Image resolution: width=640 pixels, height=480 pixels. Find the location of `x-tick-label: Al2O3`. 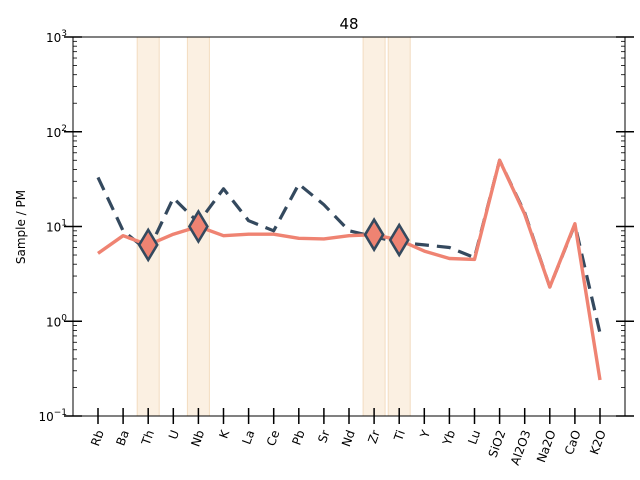

x-tick-label: Al2O3 is located at coordinates (521, 447).